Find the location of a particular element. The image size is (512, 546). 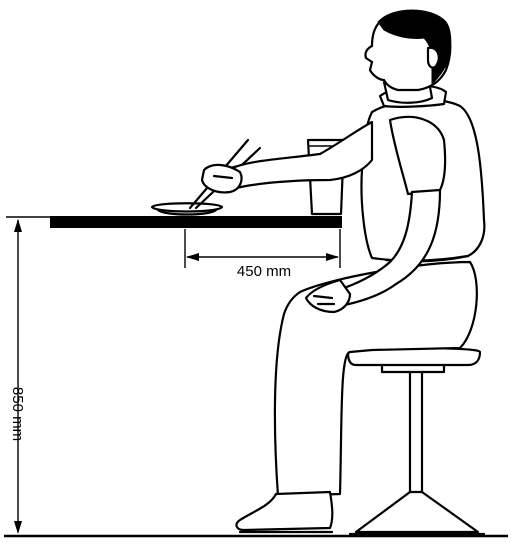

depth-dimension-label: 450 mm is located at coordinates (264, 271).